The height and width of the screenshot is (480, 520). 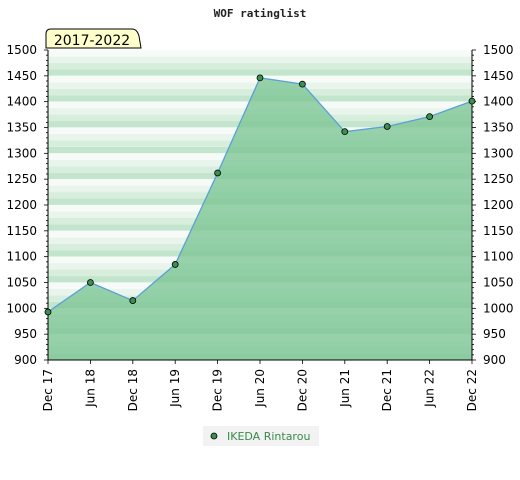 I want to click on legend: IKEDA Rintarou, so click(x=261, y=436).